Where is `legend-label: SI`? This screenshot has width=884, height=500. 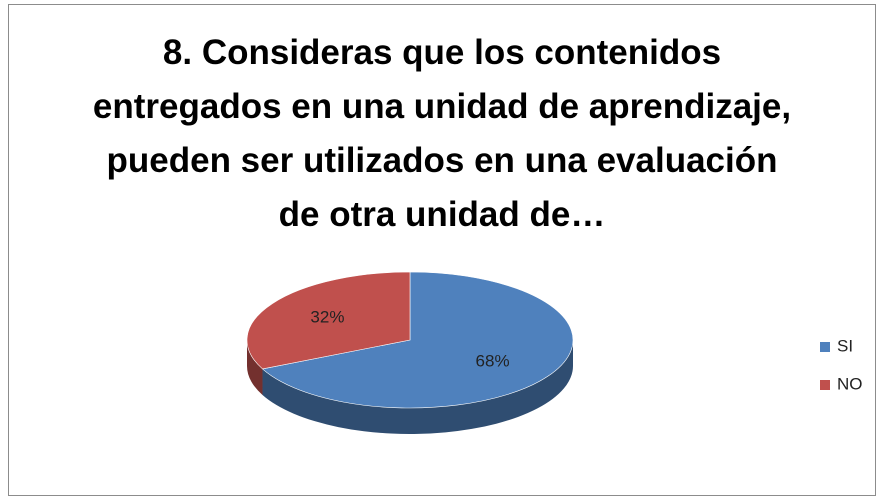 legend-label: SI is located at coordinates (845, 345).